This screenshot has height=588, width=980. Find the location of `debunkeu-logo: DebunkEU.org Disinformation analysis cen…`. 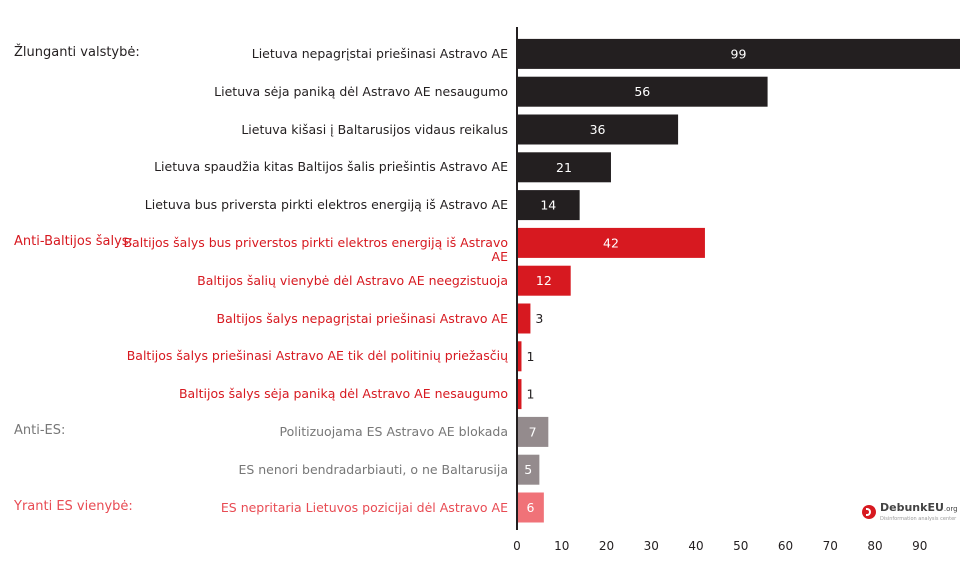

debunkeu-logo: DebunkEU.org Disinformation analysis cen… is located at coordinates (910, 512).